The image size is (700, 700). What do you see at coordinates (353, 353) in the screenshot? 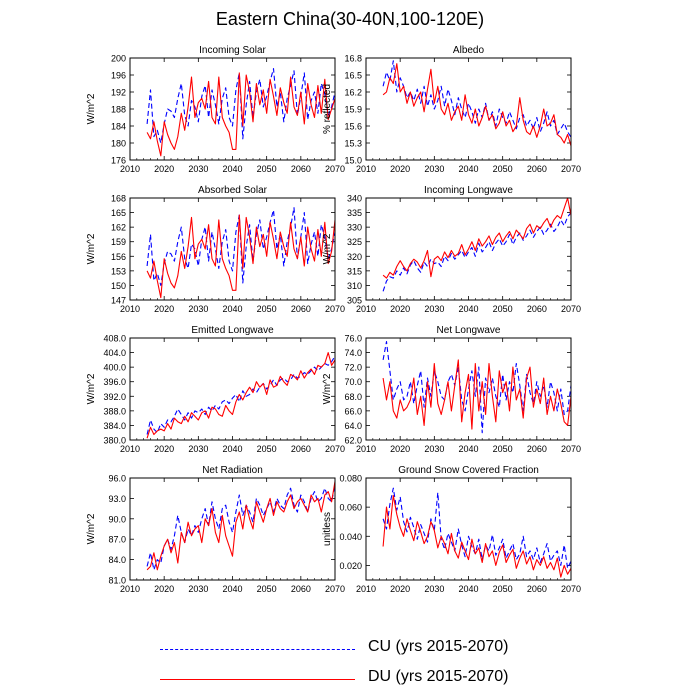
I see `y-tick-label: 74.0` at bounding box center [353, 353].